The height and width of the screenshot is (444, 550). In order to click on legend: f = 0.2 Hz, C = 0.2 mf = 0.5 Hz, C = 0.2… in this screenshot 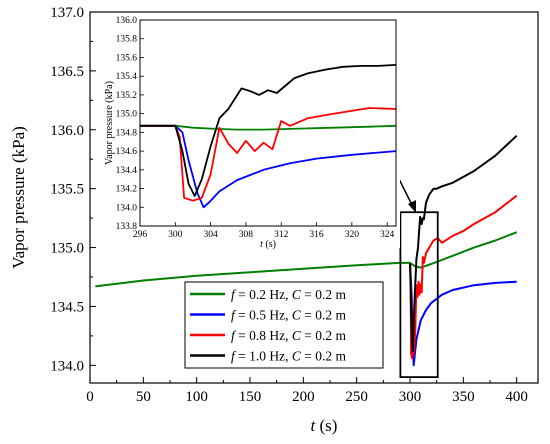, I will do `click(284, 325)`.